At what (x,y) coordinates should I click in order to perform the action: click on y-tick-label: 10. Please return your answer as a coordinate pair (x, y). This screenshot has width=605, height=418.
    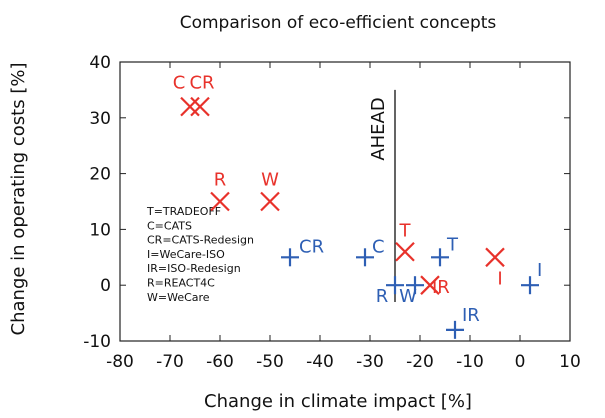
    Looking at the image, I should click on (100, 230).